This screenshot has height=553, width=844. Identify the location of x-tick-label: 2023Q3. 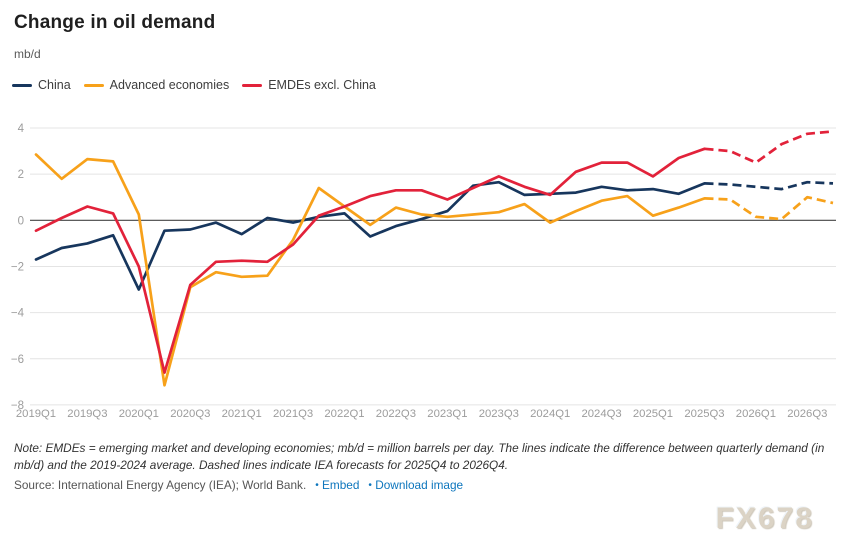
(499, 414).